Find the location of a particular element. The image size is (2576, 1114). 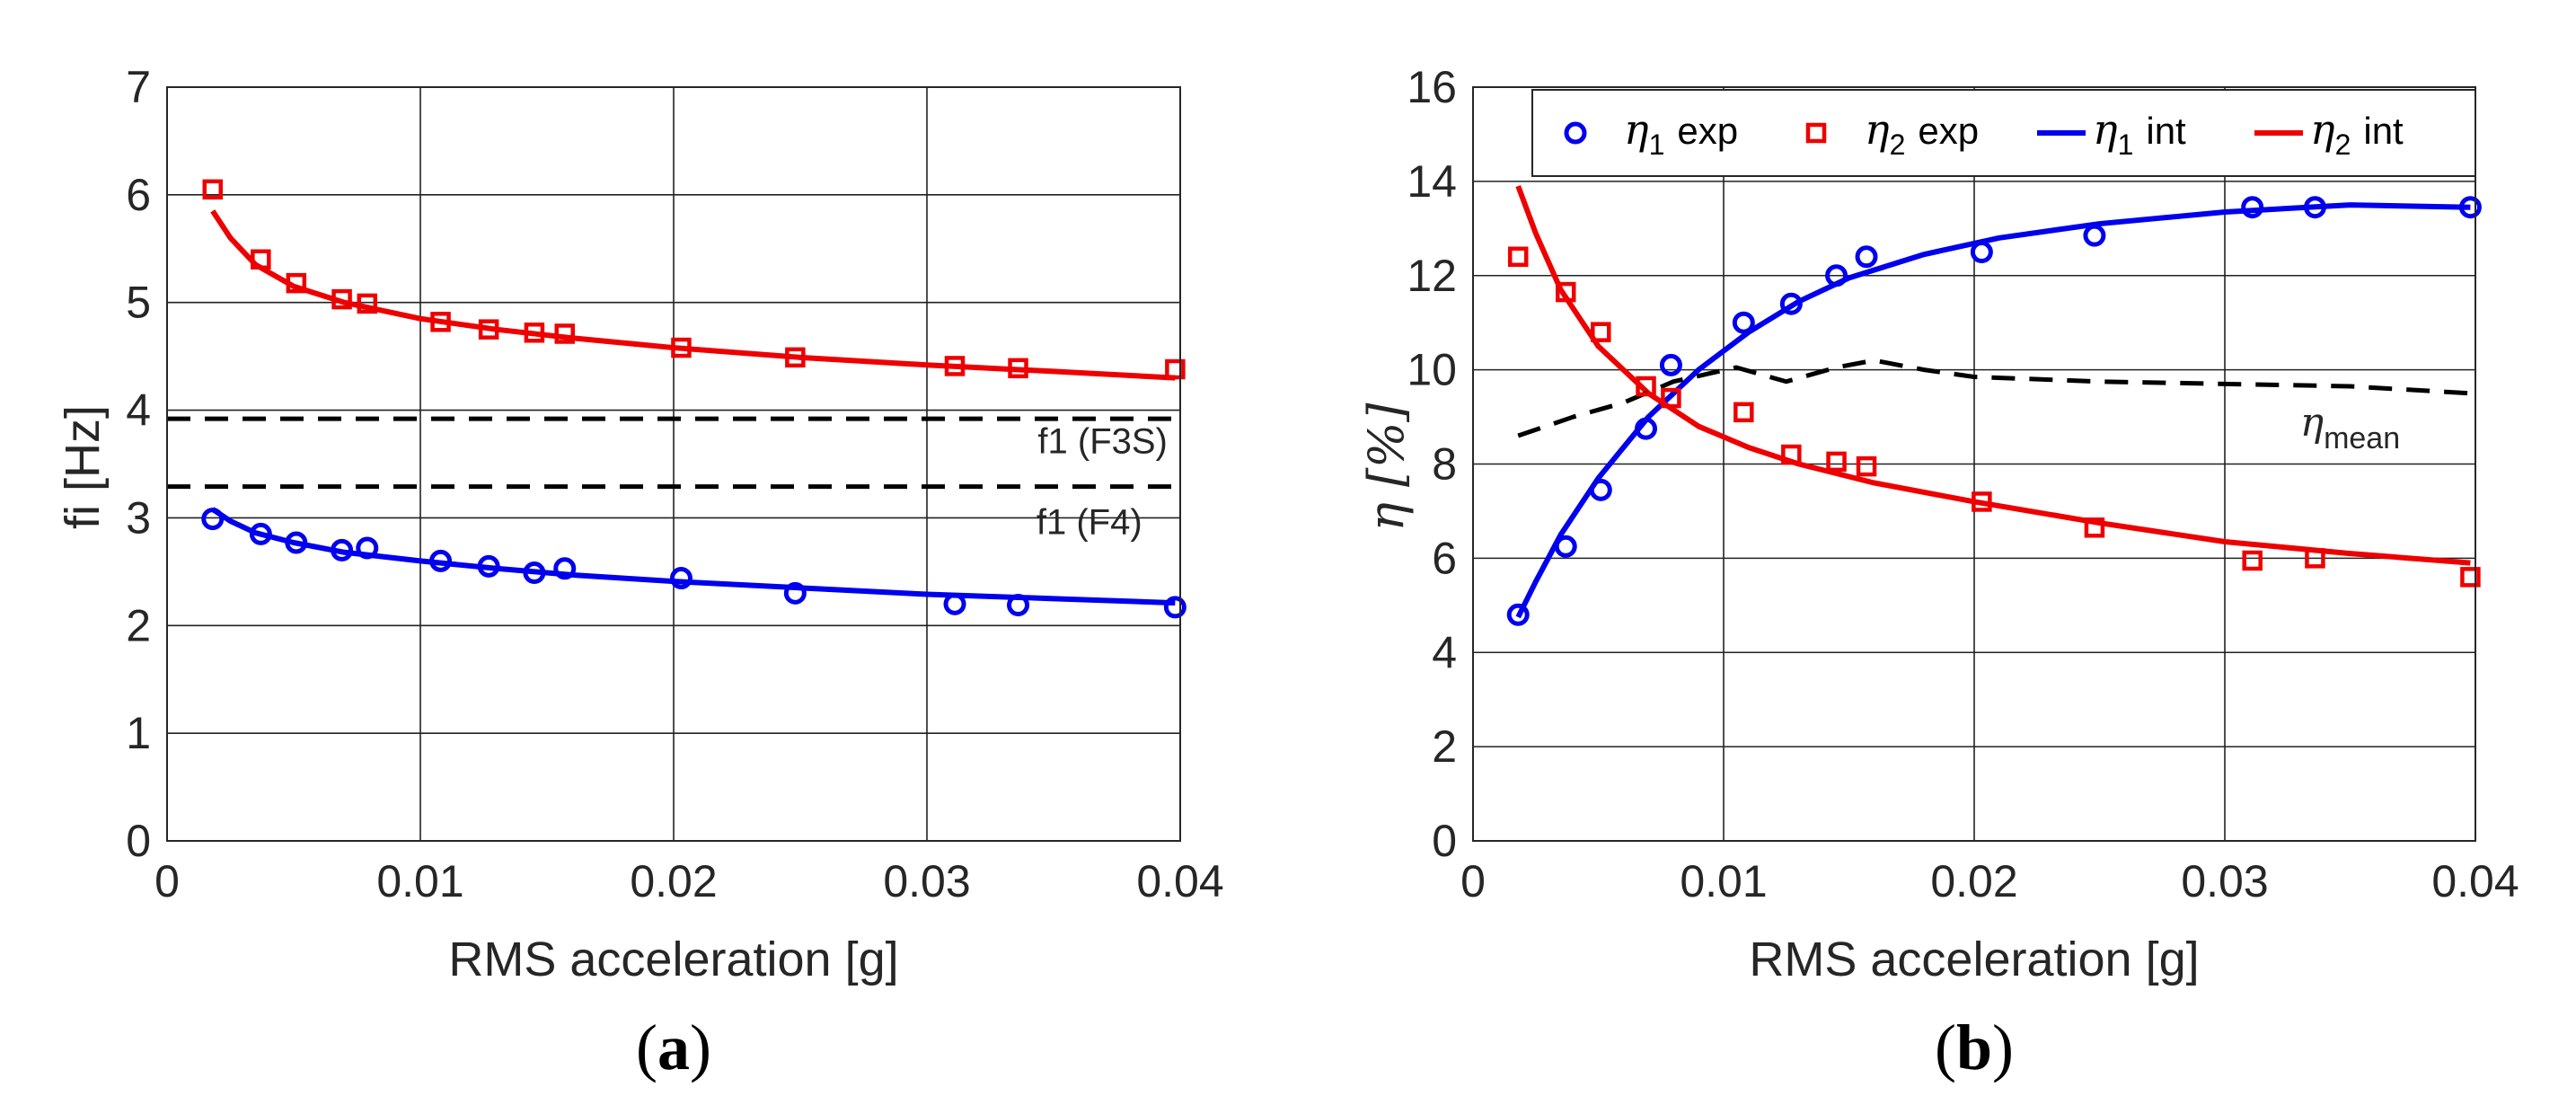

legend-marker-square is located at coordinates (1816, 133).